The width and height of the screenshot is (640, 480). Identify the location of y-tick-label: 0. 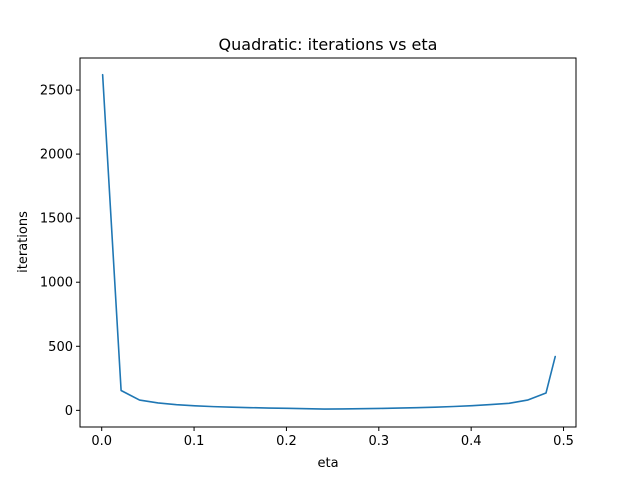
(69, 411).